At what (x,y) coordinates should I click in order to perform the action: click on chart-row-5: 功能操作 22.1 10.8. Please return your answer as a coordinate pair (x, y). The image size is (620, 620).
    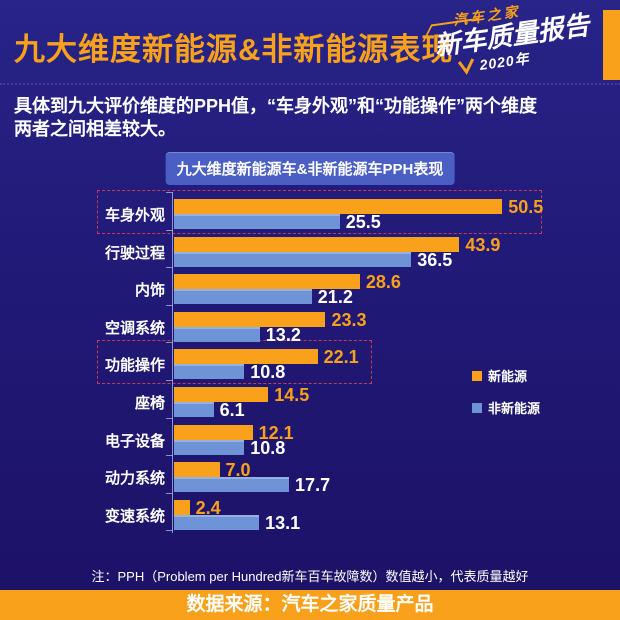
    Looking at the image, I should click on (310, 363).